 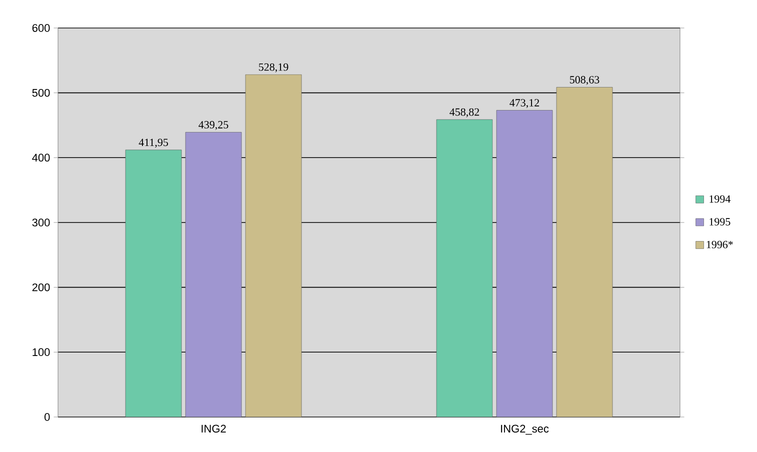 What do you see at coordinates (213, 125) in the screenshot?
I see `data-label: 439,25` at bounding box center [213, 125].